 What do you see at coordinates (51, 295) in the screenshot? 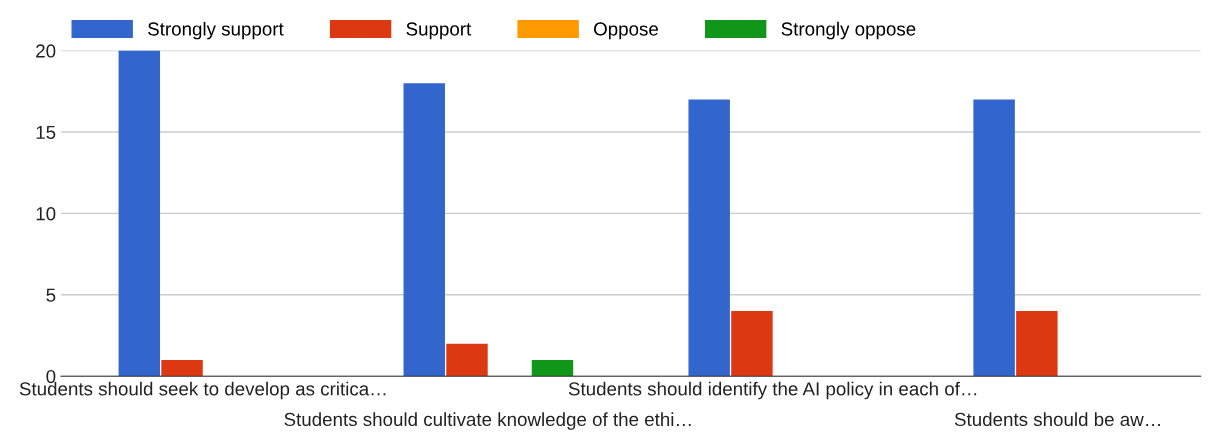
I see `y-tick-label: 5` at bounding box center [51, 295].